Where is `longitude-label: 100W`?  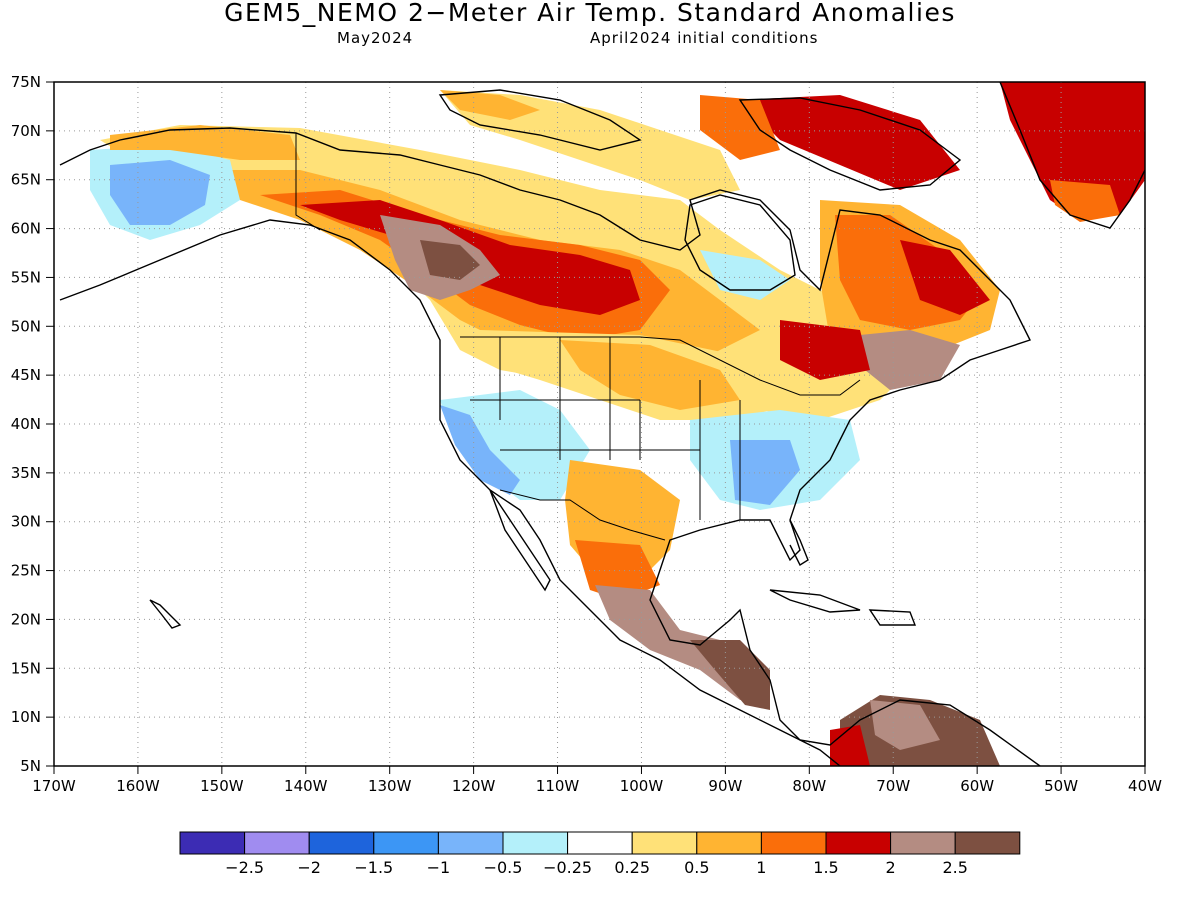
longitude-label: 100W is located at coordinates (642, 786).